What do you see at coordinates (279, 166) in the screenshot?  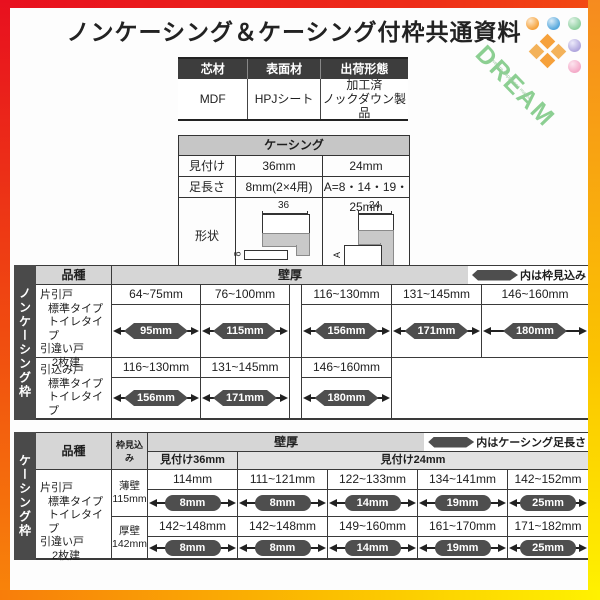 I see `mitsuke-36: 36mm` at bounding box center [279, 166].